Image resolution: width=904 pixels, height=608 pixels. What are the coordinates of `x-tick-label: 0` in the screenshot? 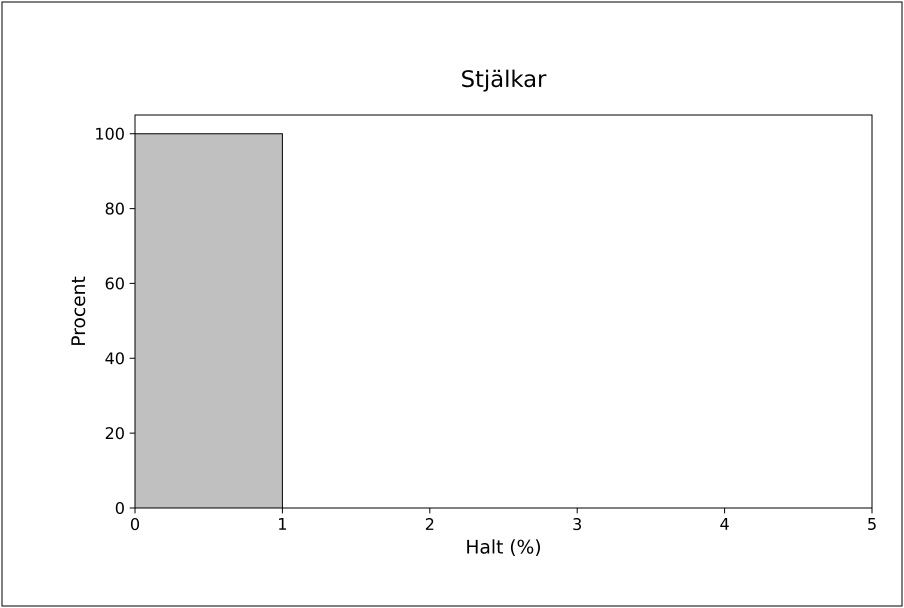 It's located at (135, 524).